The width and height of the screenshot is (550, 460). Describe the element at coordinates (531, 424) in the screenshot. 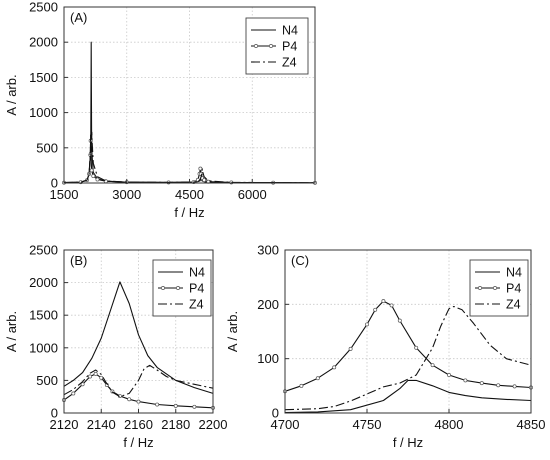

I see `x-tick-label: 4850` at that location.